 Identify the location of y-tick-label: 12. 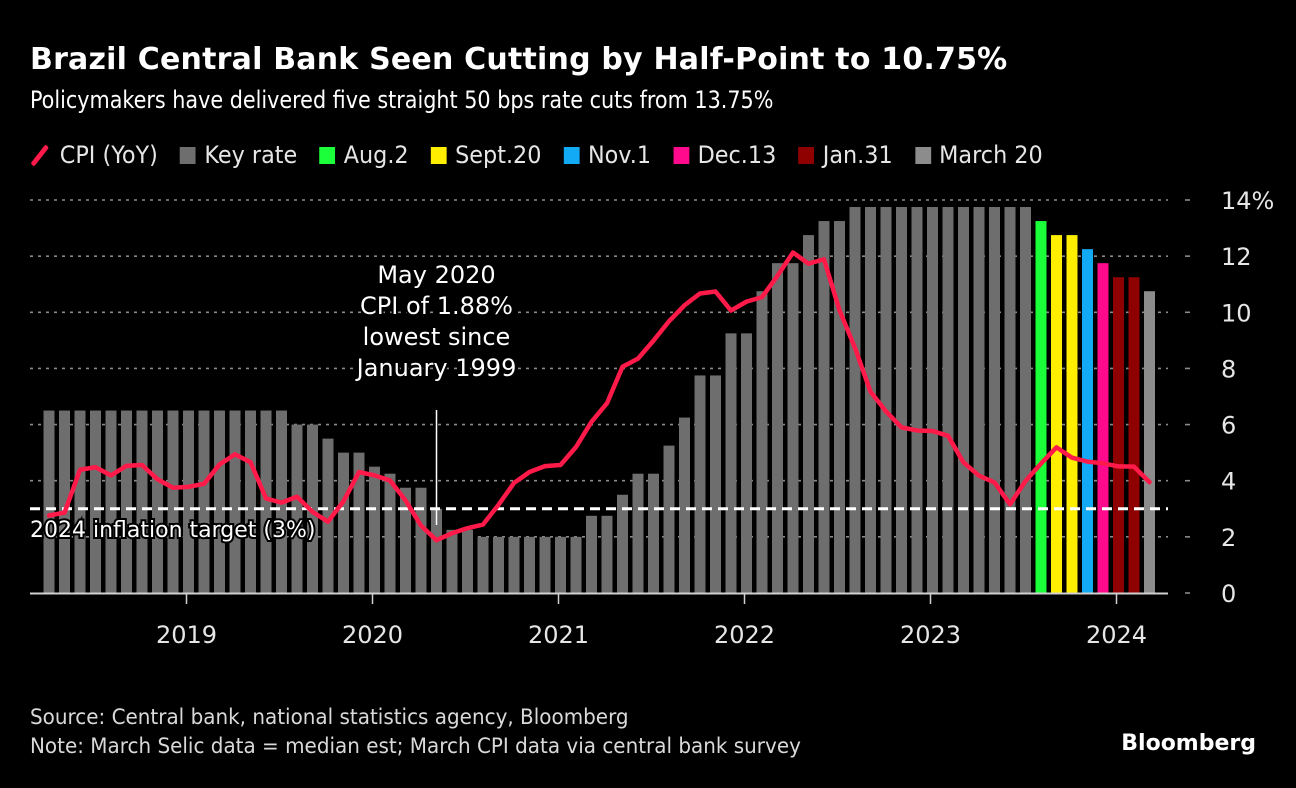
(1236, 257).